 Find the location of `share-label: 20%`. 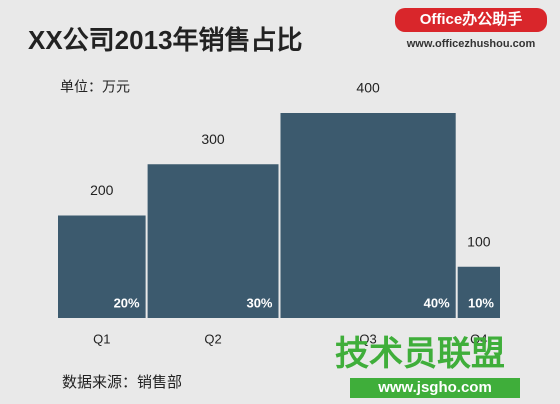

share-label: 20% is located at coordinates (127, 302).